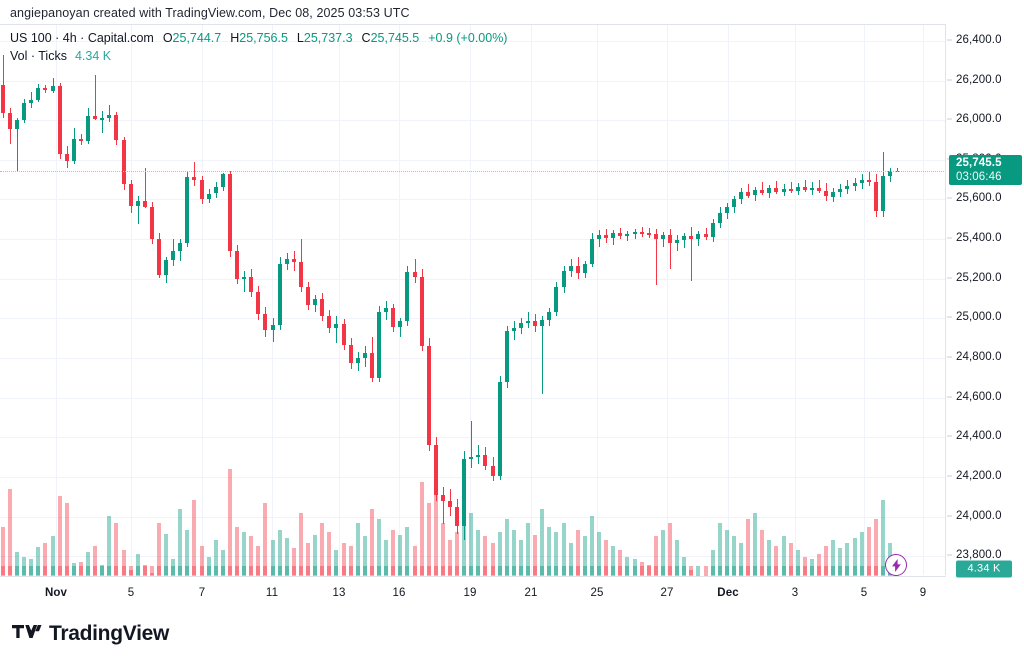 The image size is (1024, 661). Describe the element at coordinates (985, 169) in the screenshot. I see `current-price-badge: 25,745.5 03:06:46` at that location.